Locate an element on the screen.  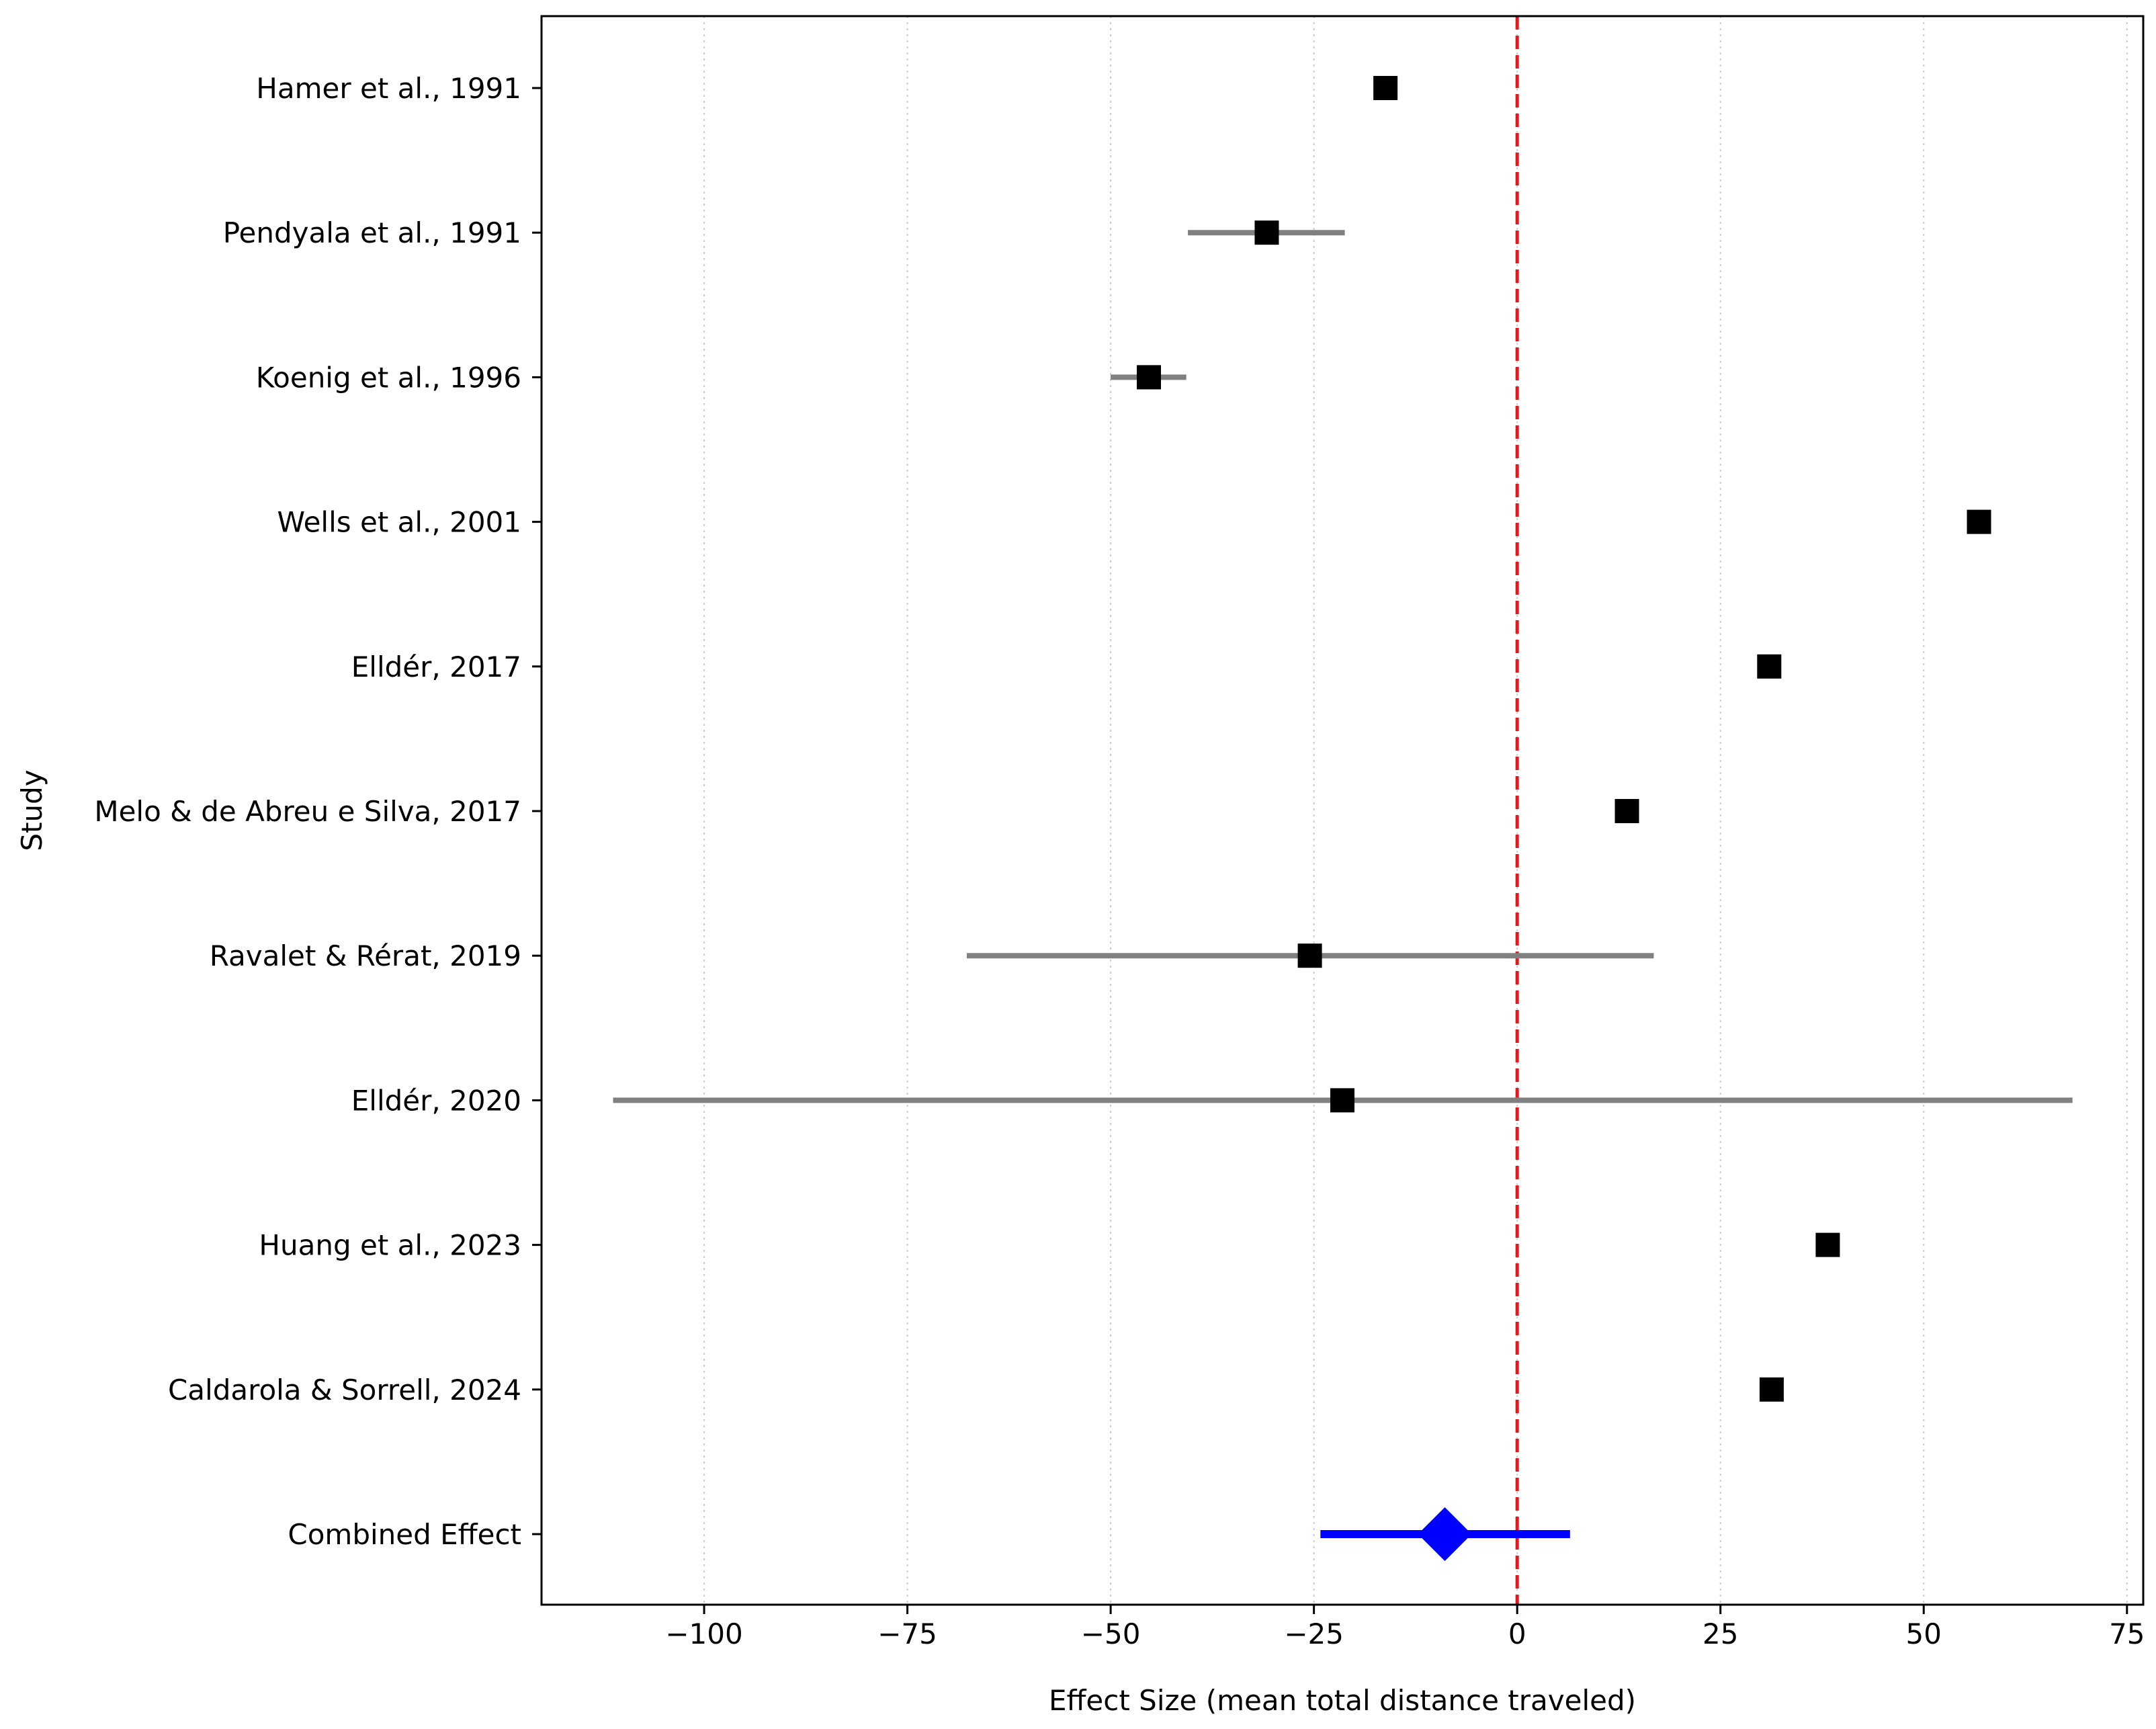
x-tick-label: 50 is located at coordinates (1924, 1633).